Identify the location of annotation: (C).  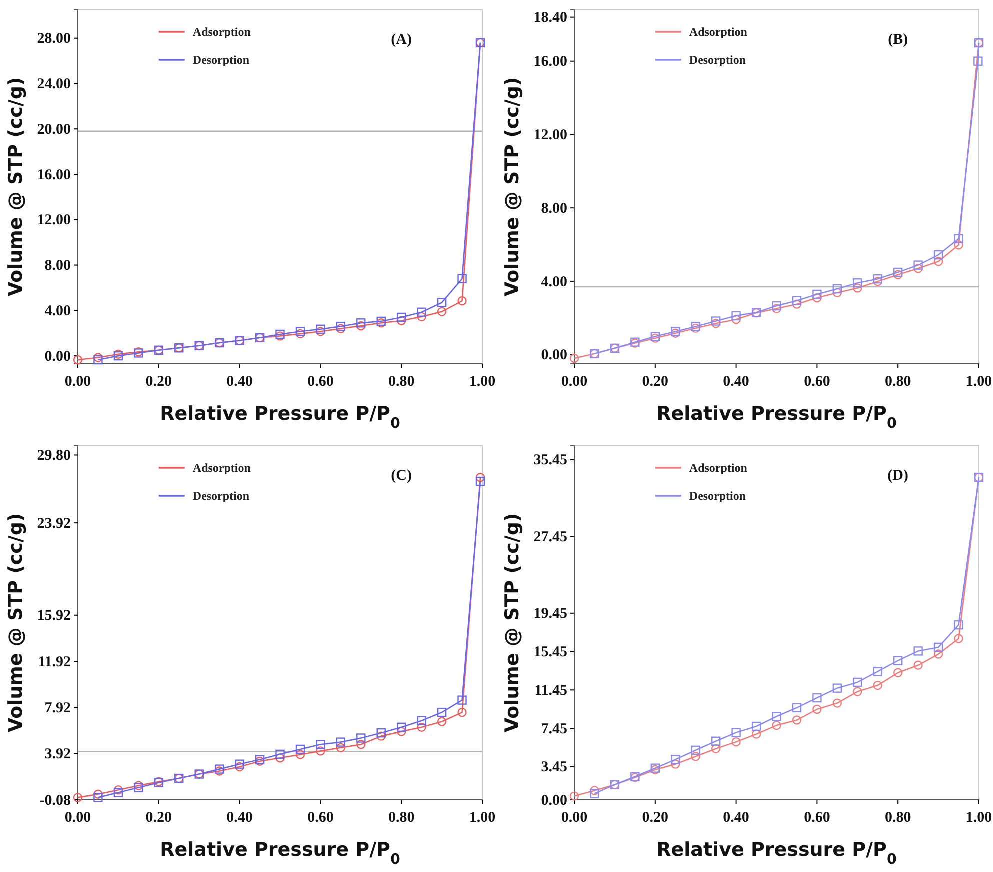
(401, 476).